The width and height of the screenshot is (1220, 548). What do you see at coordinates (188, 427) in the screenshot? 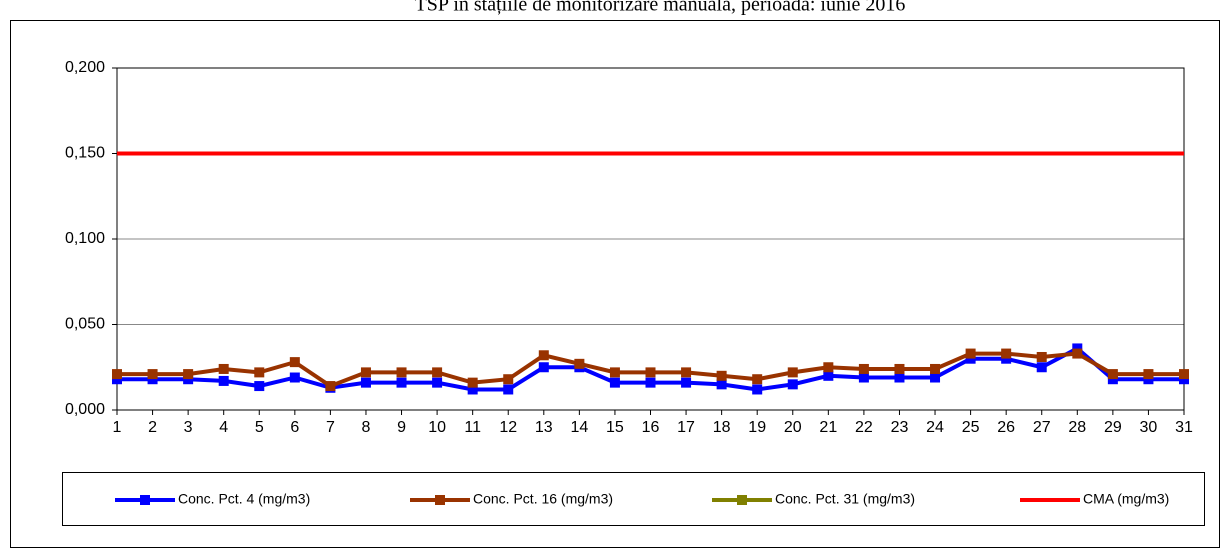
I see `x-tick-label: 3` at bounding box center [188, 427].